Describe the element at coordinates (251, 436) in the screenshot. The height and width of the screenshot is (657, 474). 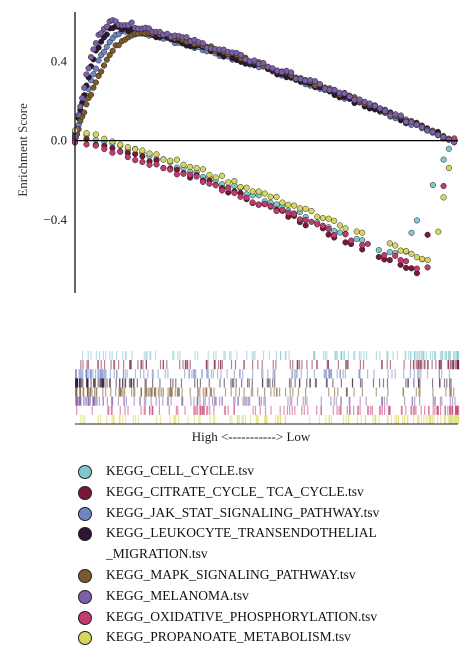
I see `rank-direction-label: High <-----------> Low` at that location.